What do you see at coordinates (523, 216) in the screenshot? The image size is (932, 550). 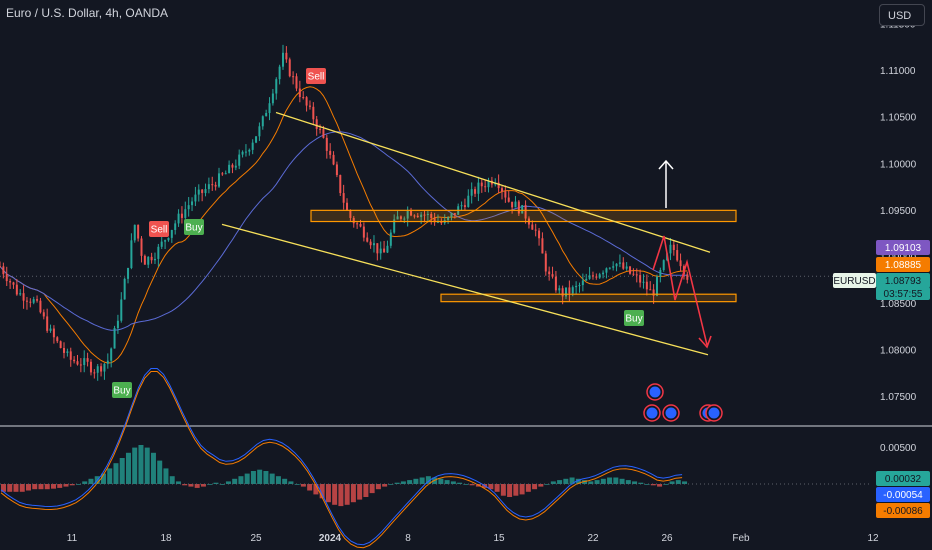 I see `resistance-zone` at bounding box center [523, 216].